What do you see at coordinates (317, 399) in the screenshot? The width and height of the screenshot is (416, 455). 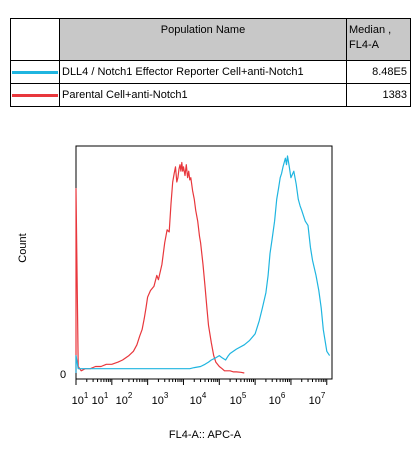 I see `x-tick-label: 10⁷` at bounding box center [317, 399].